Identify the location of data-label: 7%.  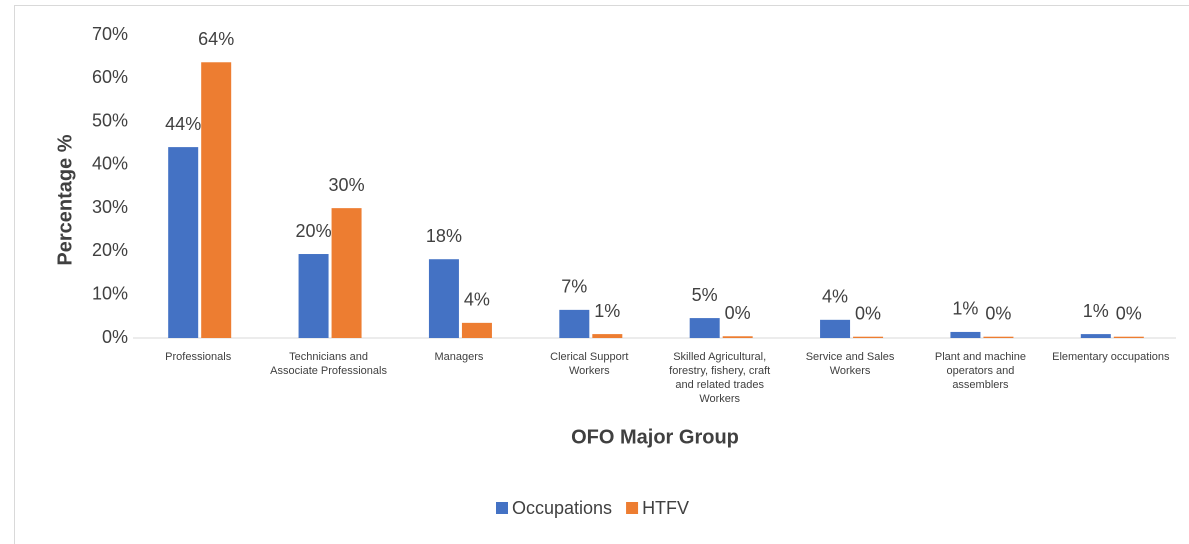
(574, 287).